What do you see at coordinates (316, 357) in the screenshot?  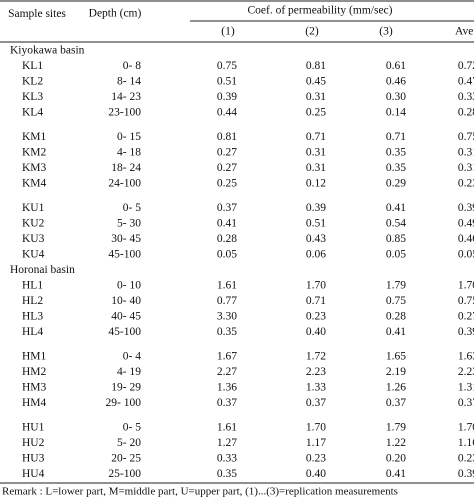 I see `value: 1.72` at bounding box center [316, 357].